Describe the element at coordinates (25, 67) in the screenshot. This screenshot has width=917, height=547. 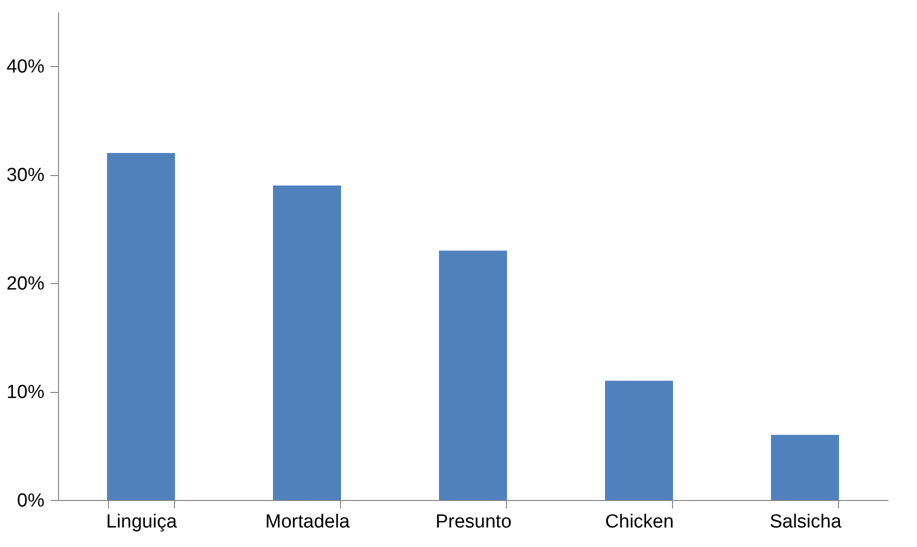
I see `y-tick-label: 40%` at that location.